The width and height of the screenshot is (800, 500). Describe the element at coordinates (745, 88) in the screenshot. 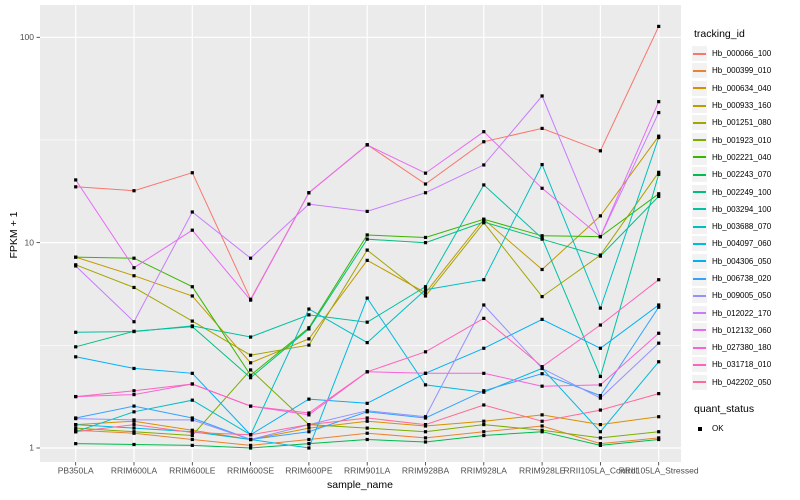

I see `legend-item-Hb_000634_040: Hb_000634_040` at that location.